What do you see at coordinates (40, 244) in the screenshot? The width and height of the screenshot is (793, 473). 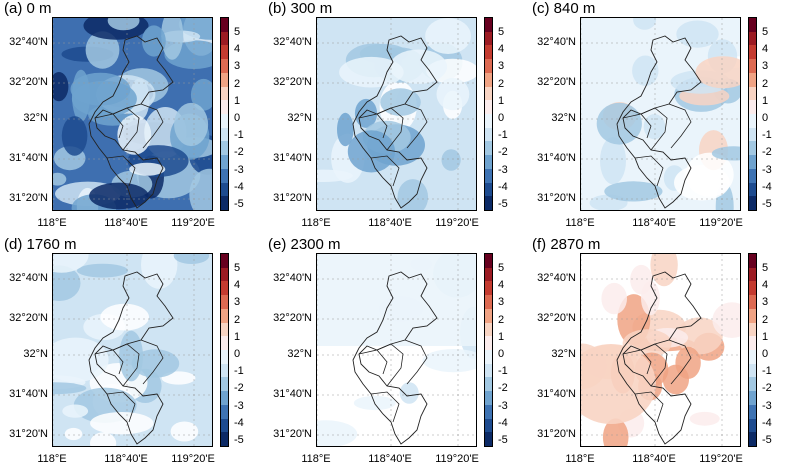 I see `panel-title: (d) 1760 m` at bounding box center [40, 244].